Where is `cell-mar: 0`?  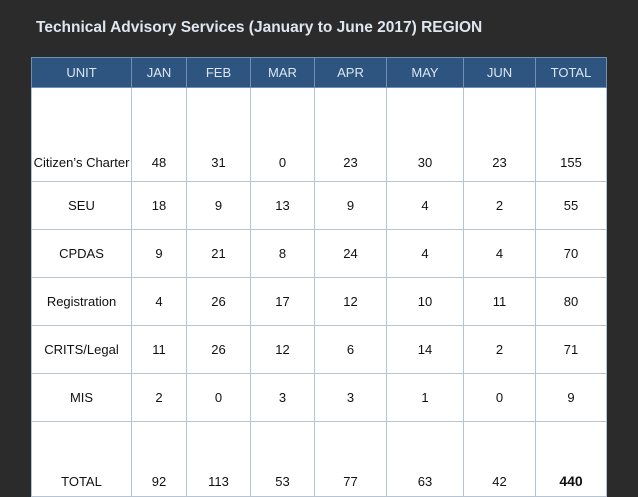 cell-mar: 0 is located at coordinates (282, 134).